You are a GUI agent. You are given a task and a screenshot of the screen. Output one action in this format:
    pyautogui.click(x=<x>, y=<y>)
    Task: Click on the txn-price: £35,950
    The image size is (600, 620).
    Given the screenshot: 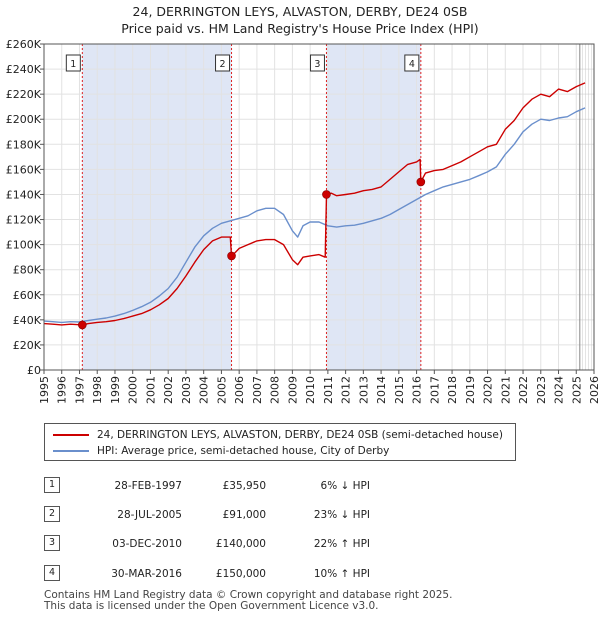 What is the action you would take?
    pyautogui.click(x=244, y=486)
    